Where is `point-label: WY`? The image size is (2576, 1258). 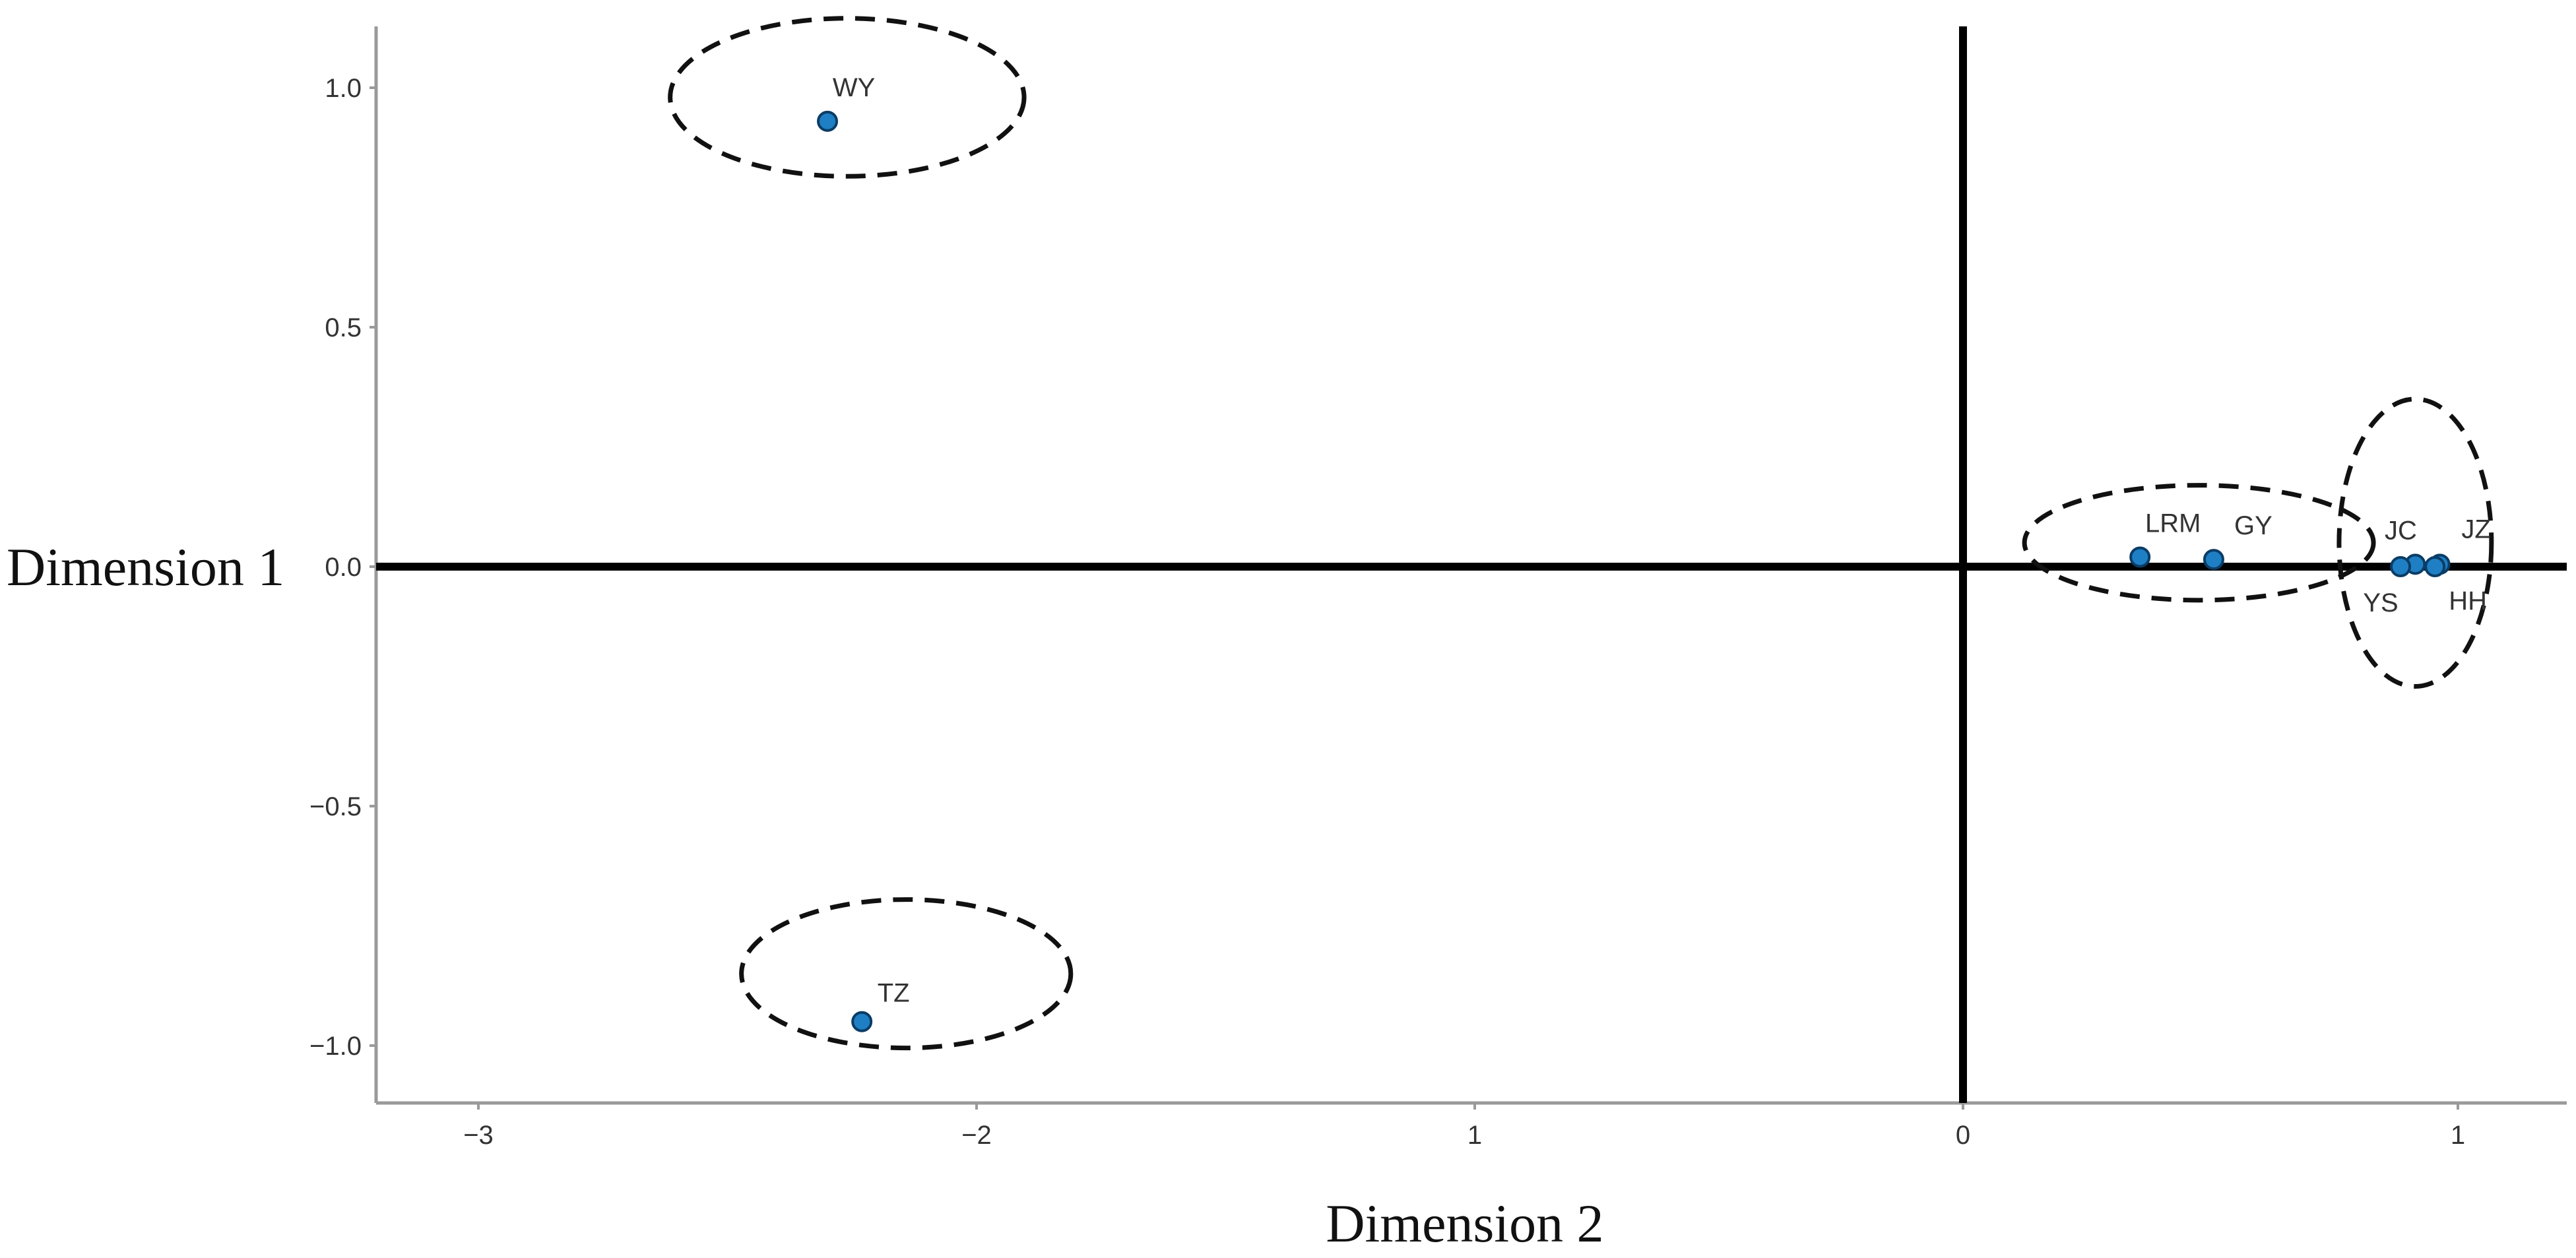
point-label: WY is located at coordinates (854, 87).